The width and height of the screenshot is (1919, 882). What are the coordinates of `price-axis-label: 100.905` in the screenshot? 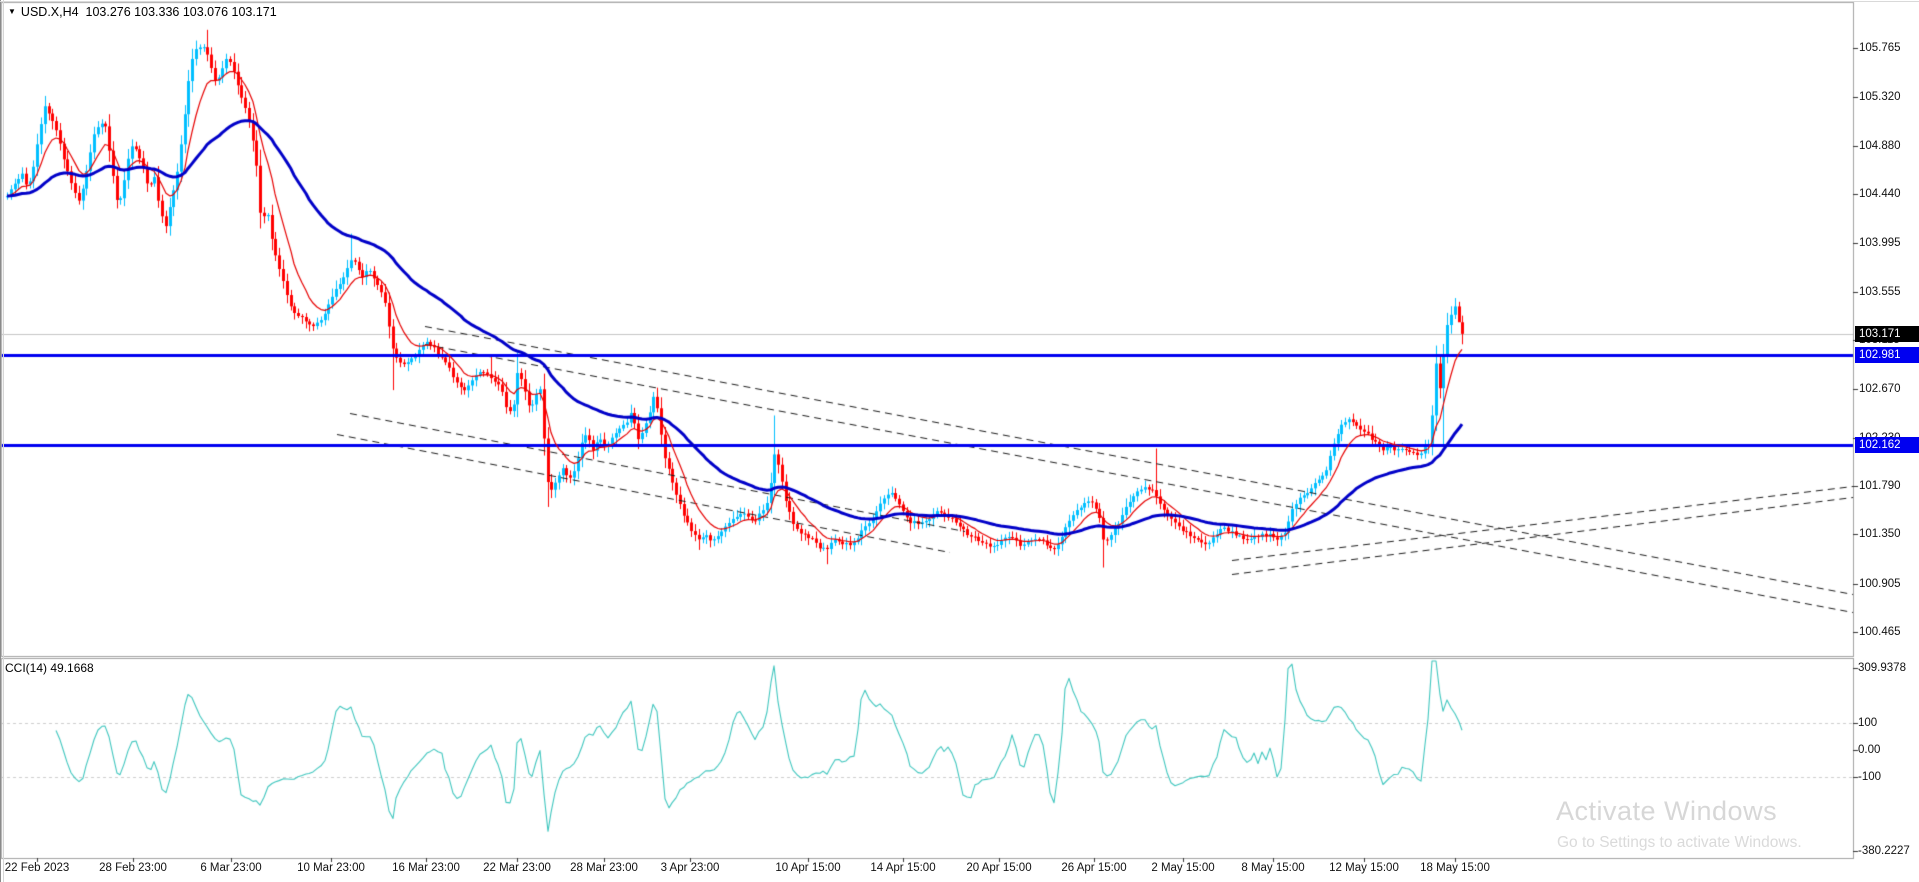 It's located at (1880, 583).